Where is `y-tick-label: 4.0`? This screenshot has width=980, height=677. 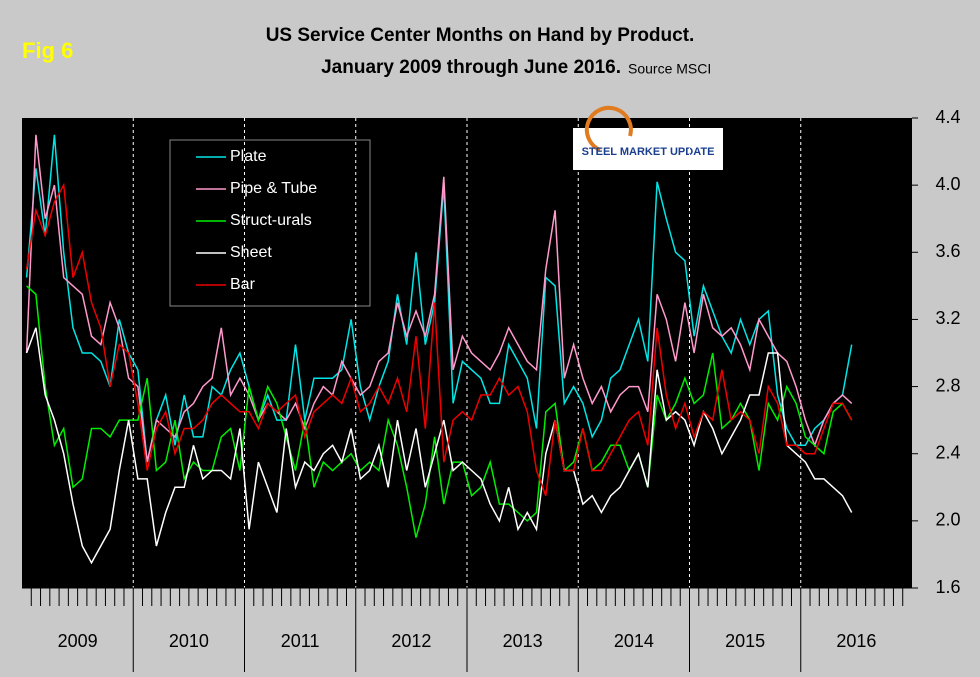 y-tick-label: 4.0 is located at coordinates (947, 184).